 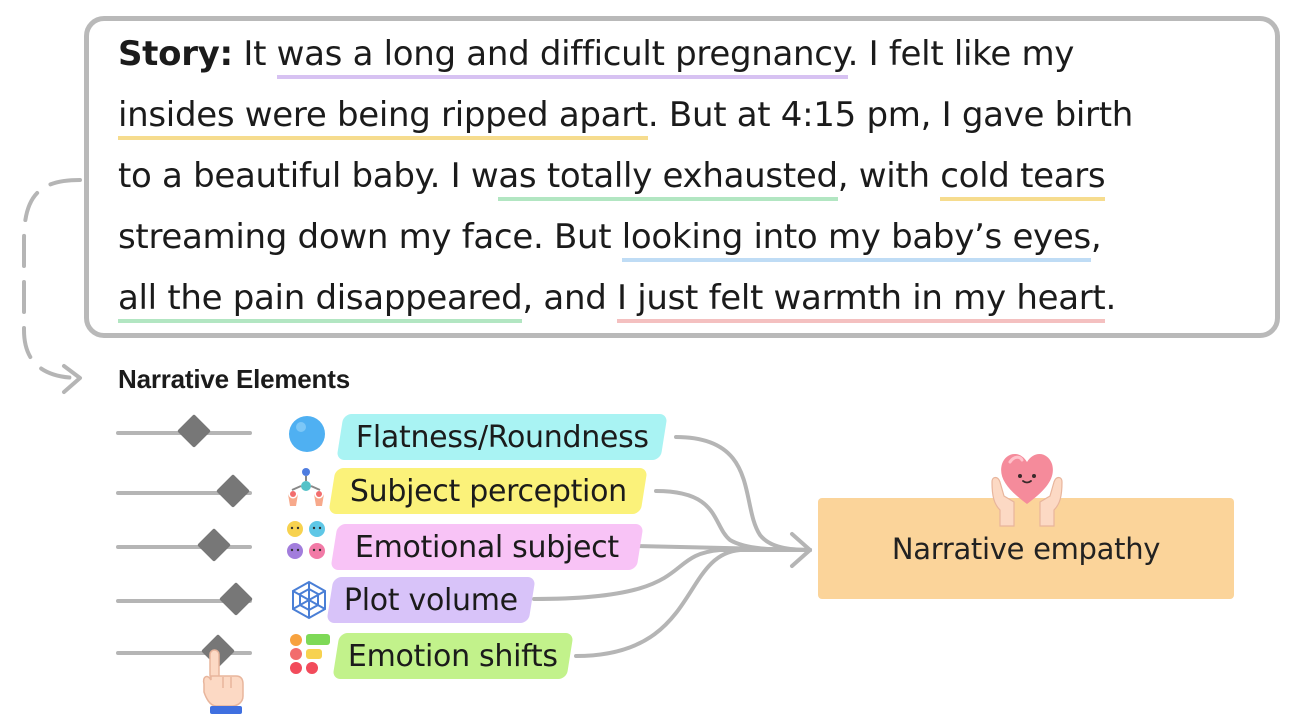 What do you see at coordinates (307, 434) in the screenshot?
I see `circle-icon` at bounding box center [307, 434].